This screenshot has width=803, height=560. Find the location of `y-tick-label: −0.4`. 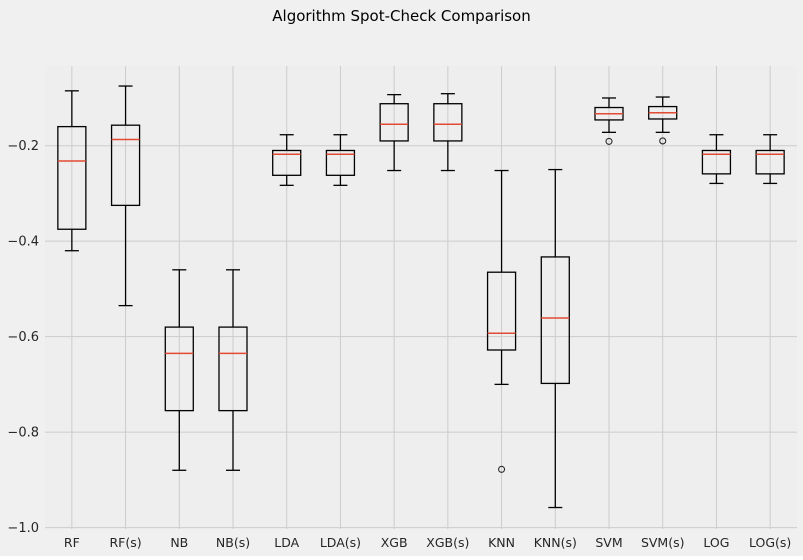

y-tick-label: −0.4 is located at coordinates (23, 242).